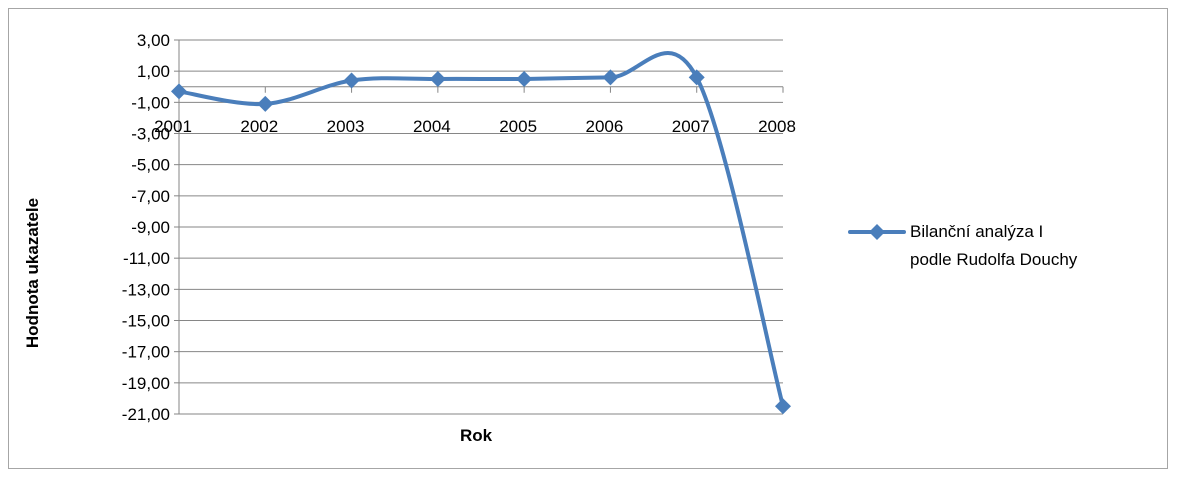  I want to click on x-tick-labels: 2001 2002 2003 2004 2005 2006 2007 2008, so click(475, 126).